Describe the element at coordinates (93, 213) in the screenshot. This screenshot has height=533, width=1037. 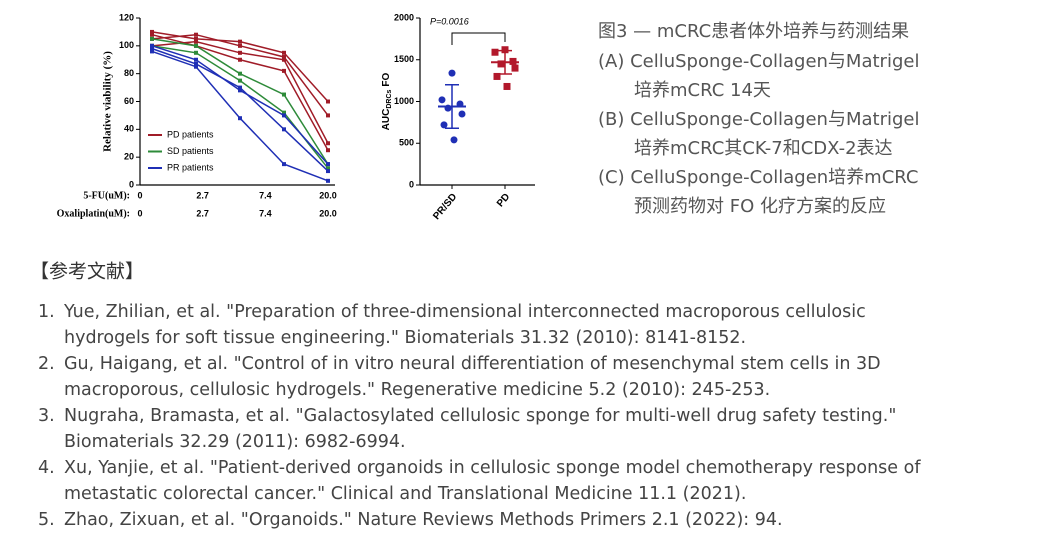
I see `x-row-name: Oxaliplatin(uM):` at that location.